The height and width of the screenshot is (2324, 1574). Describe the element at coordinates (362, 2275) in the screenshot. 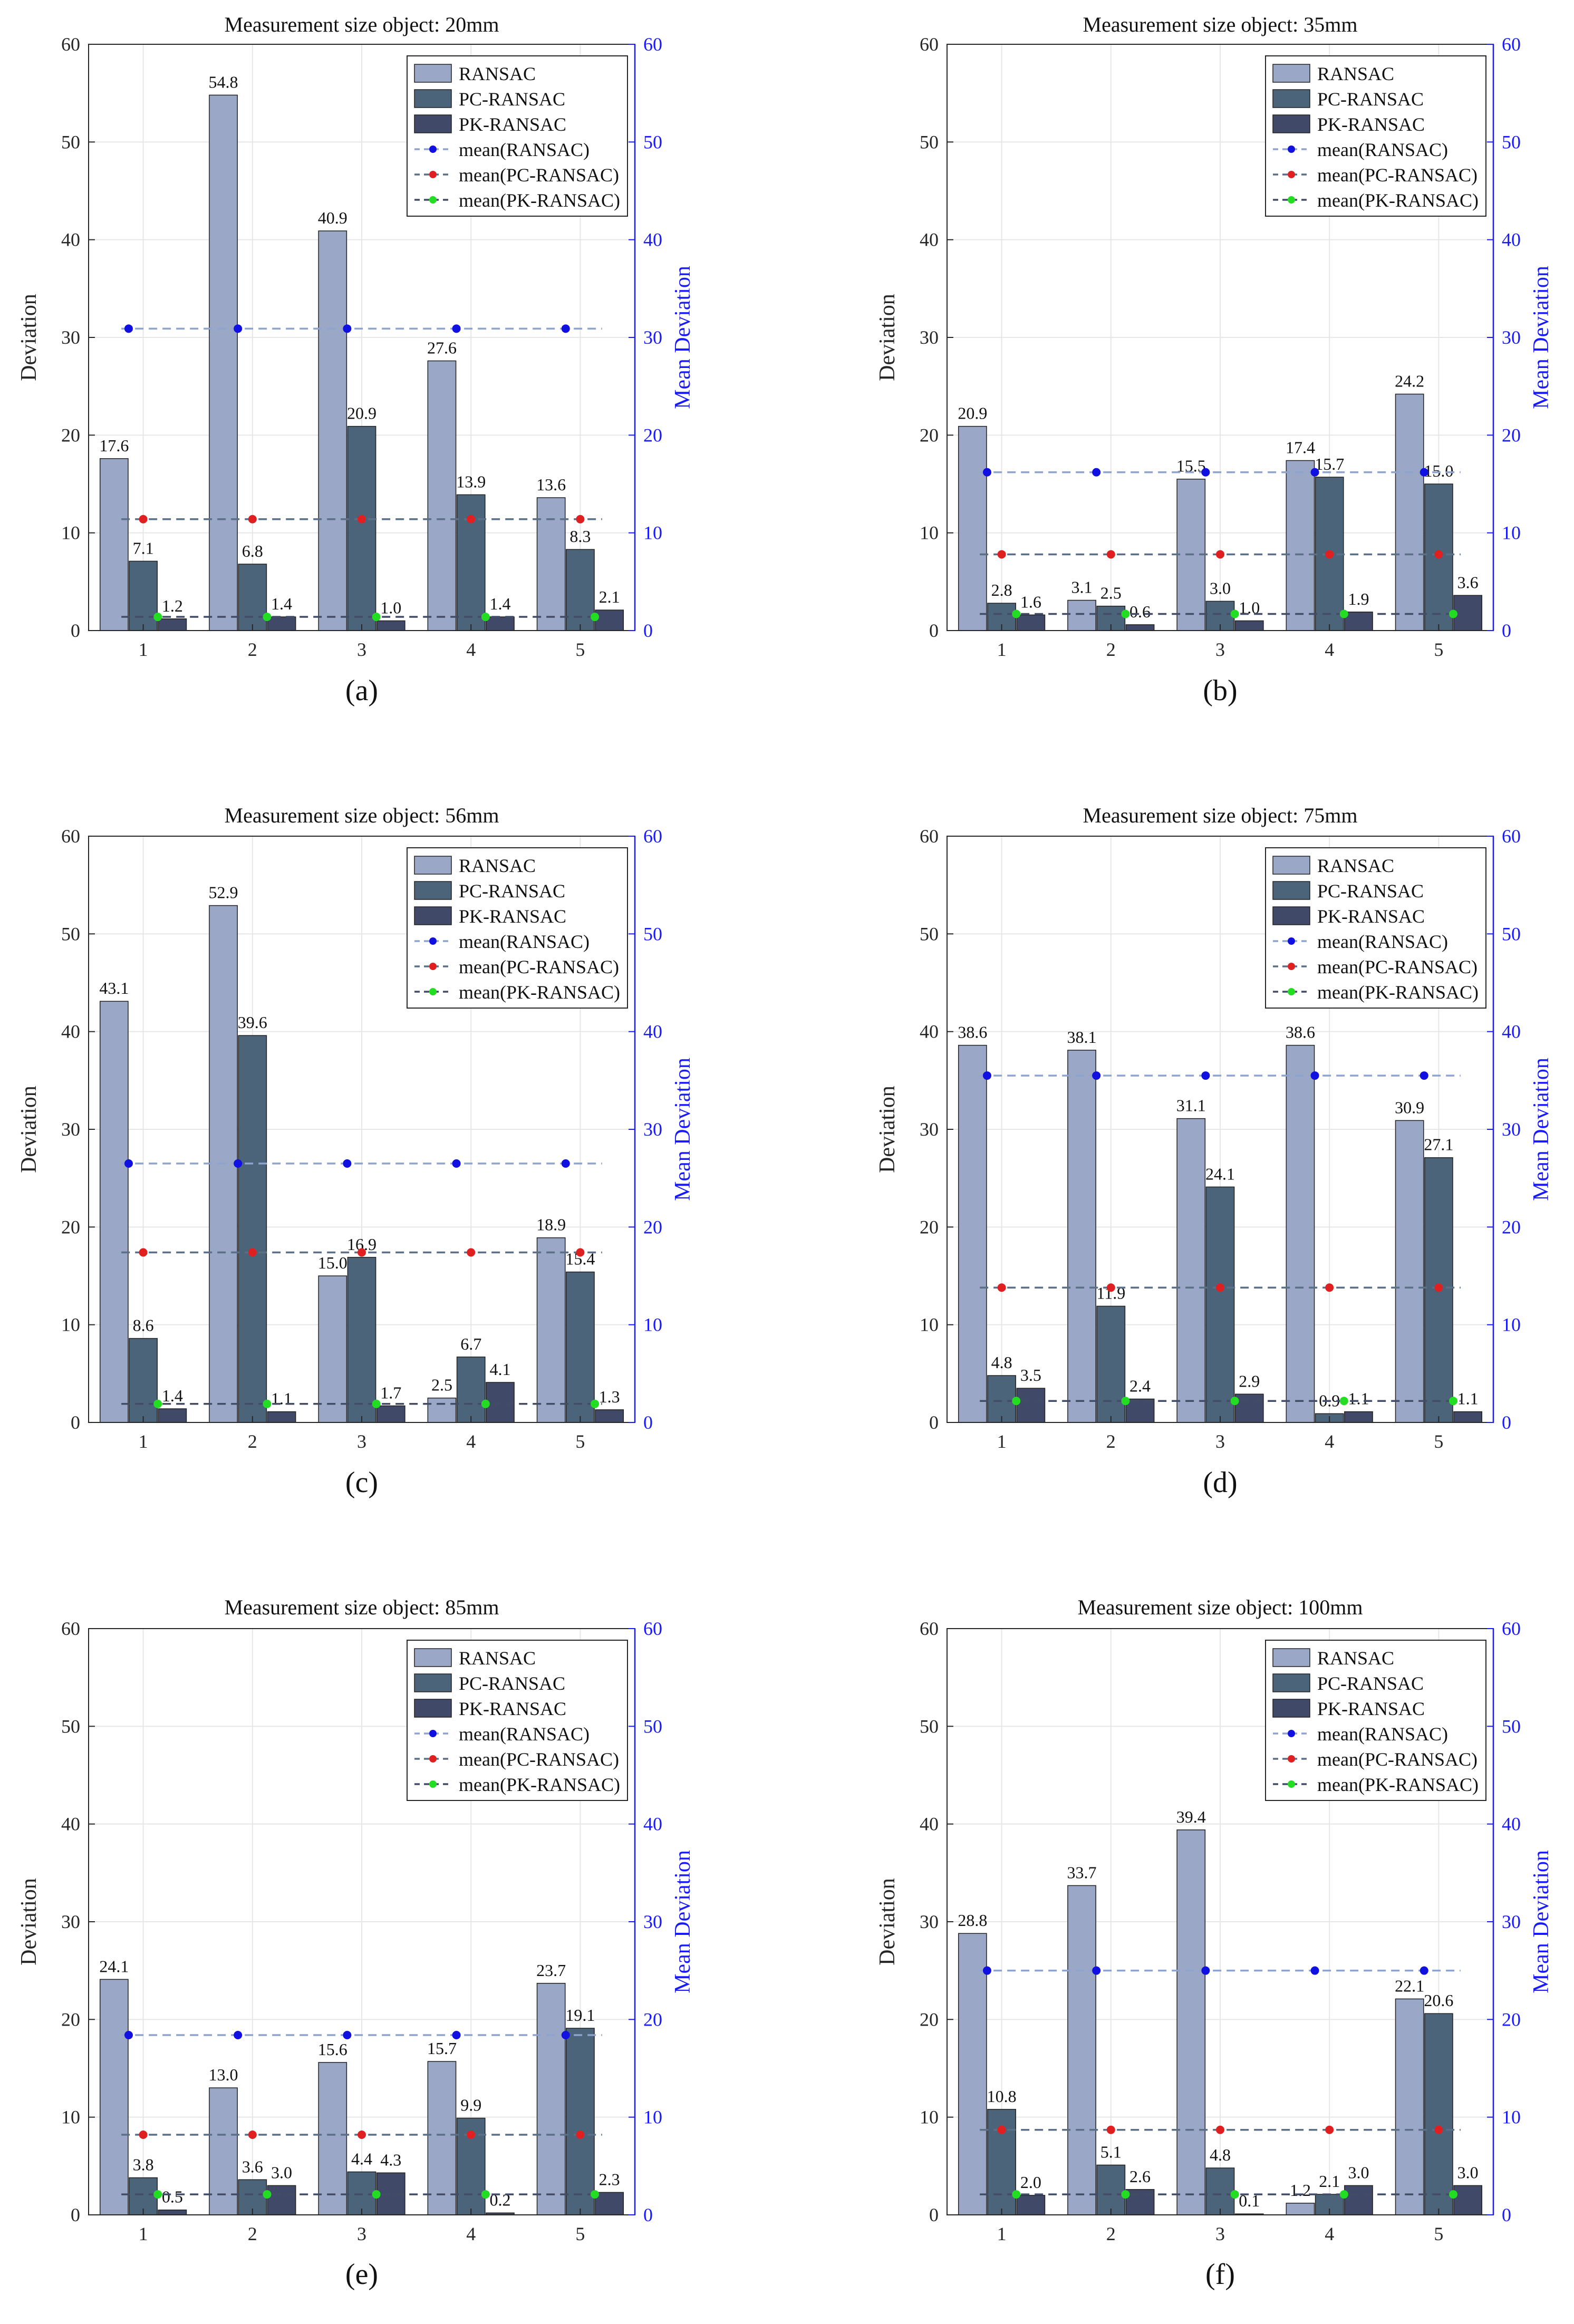

I see `panel-label: (e)` at that location.